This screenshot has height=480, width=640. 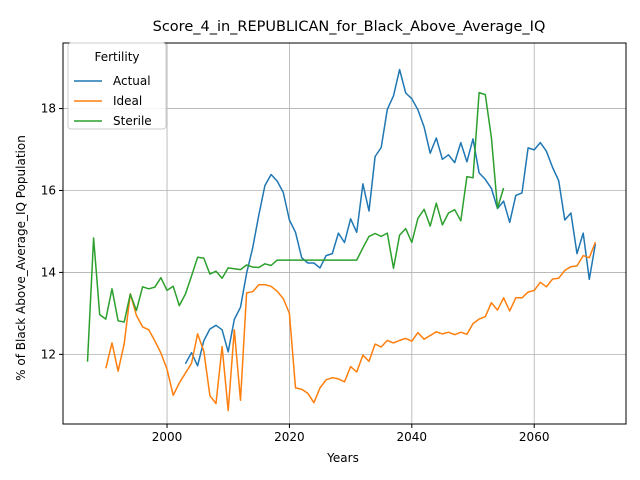 I want to click on y-tick-label: 16, so click(x=48, y=190).